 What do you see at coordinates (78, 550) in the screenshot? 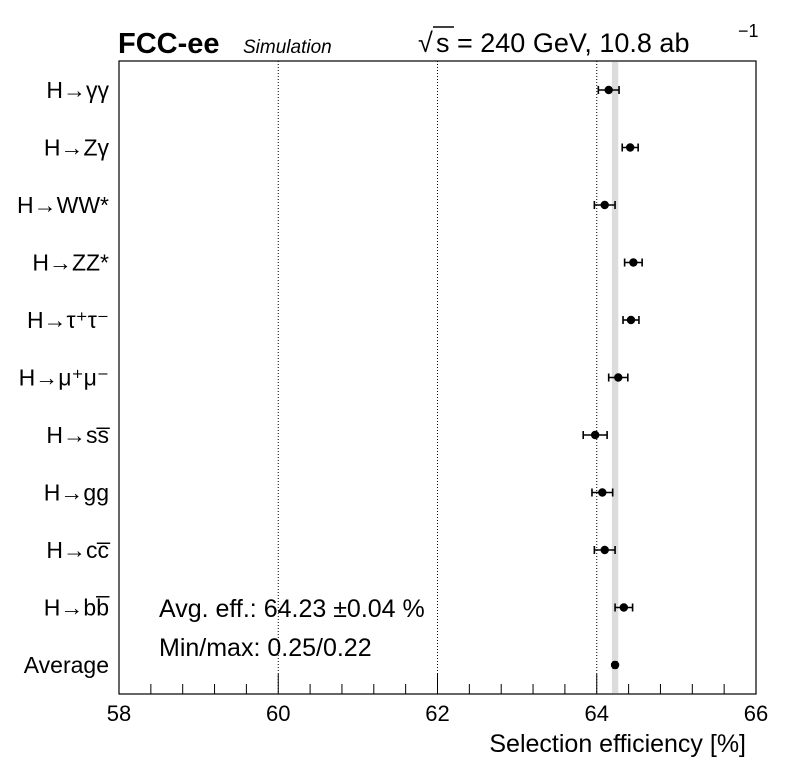
I see `category-label-Hcc: H→cc̅` at bounding box center [78, 550].